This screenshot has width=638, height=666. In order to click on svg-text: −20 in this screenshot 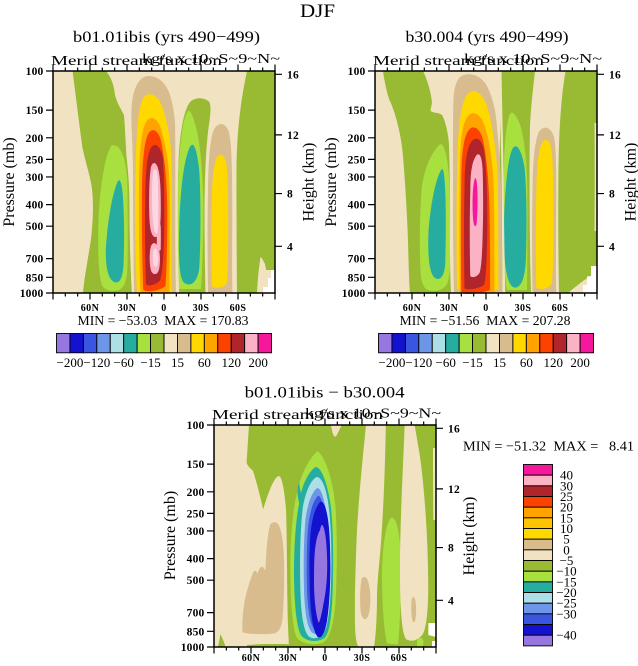, I will do `click(566, 592)`.